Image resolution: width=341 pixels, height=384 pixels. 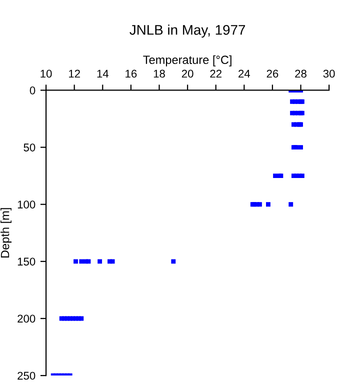 I want to click on y-tick-label: 100, so click(x=27, y=204).